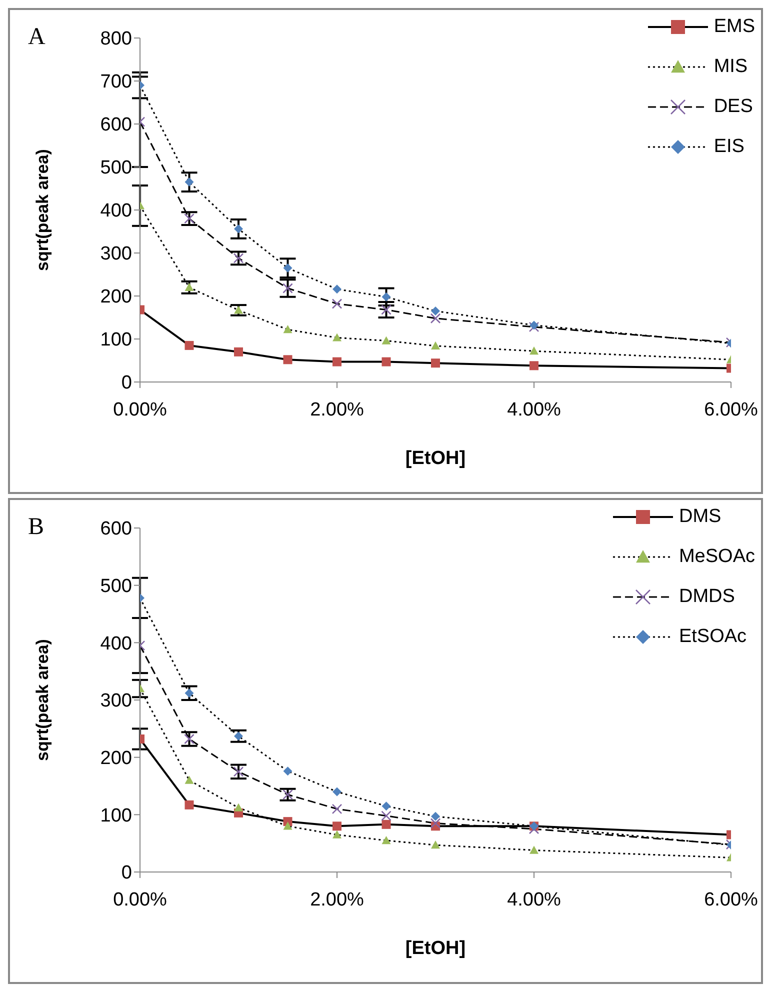  What do you see at coordinates (734, 27) in the screenshot?
I see `legend-label: EMS` at bounding box center [734, 27].